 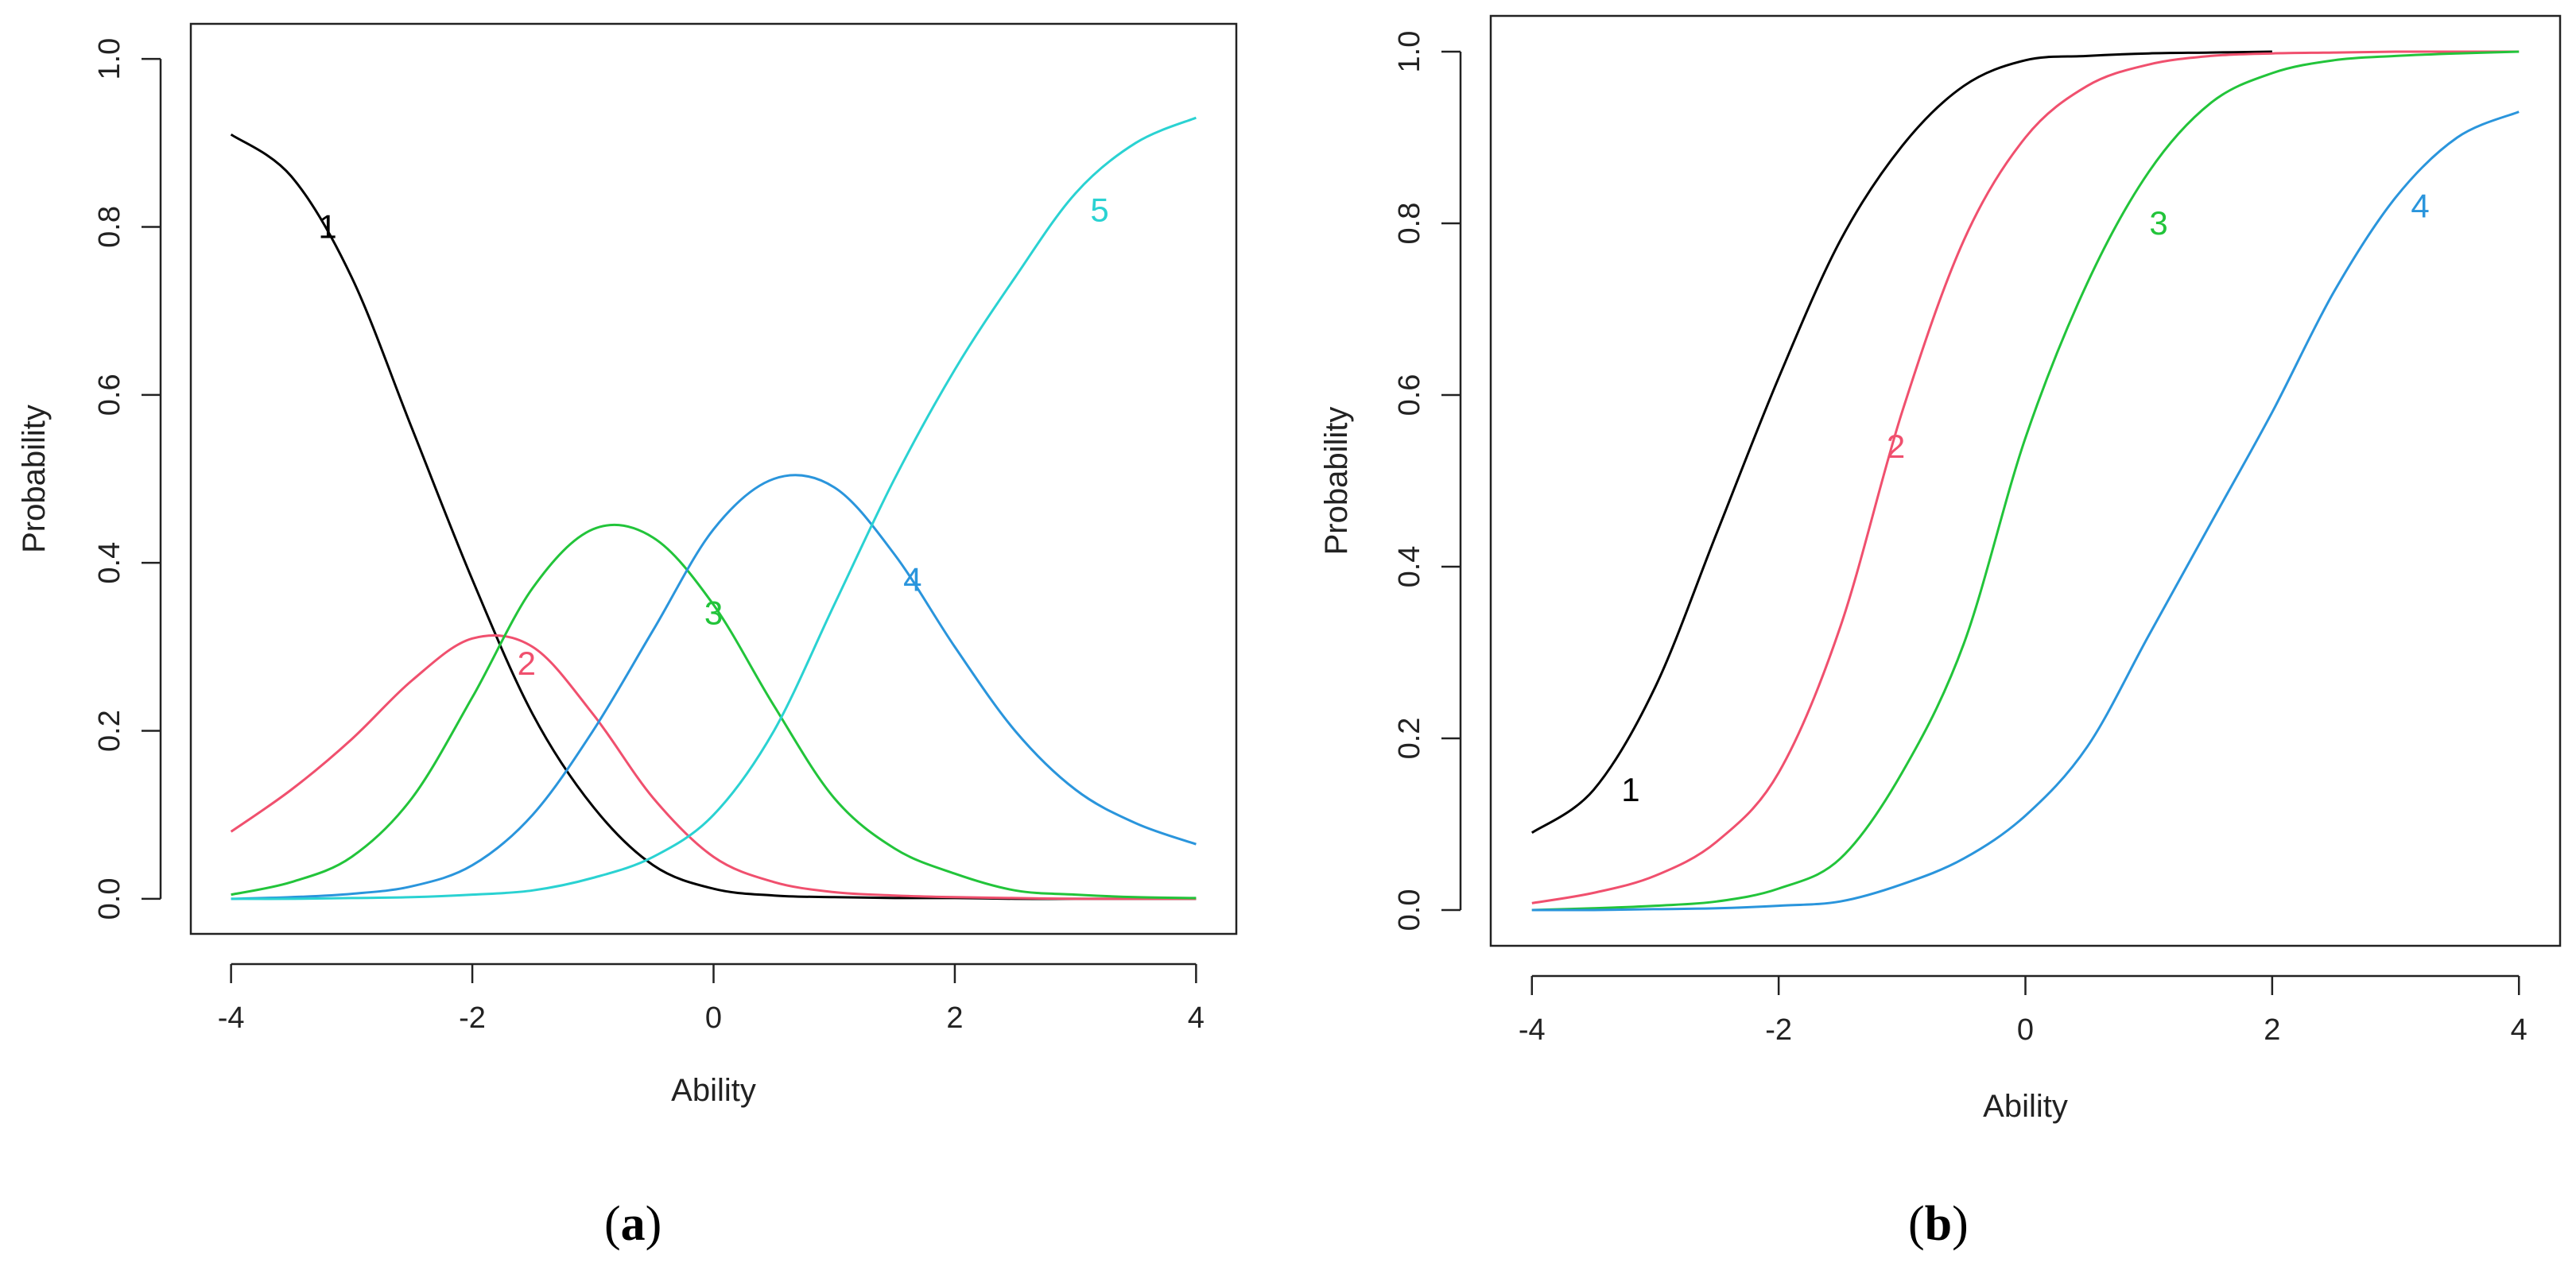 What do you see at coordinates (2025, 1030) in the screenshot?
I see `panel-b-x-tick-label-2: 0` at bounding box center [2025, 1030].